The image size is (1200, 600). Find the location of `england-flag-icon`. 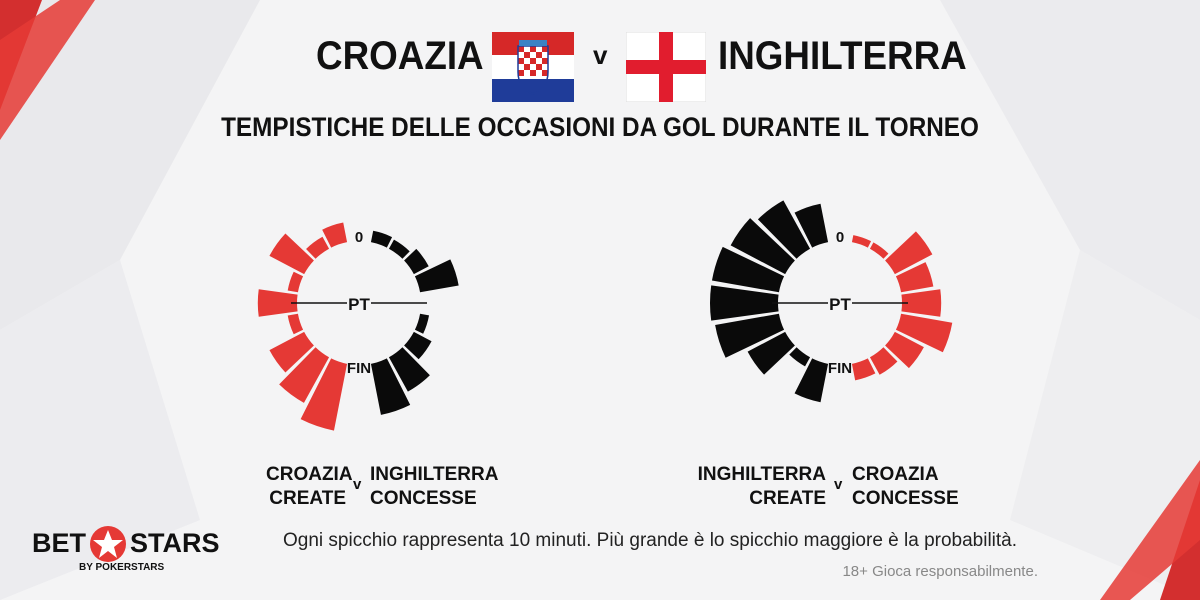

england-flag-icon is located at coordinates (666, 67).